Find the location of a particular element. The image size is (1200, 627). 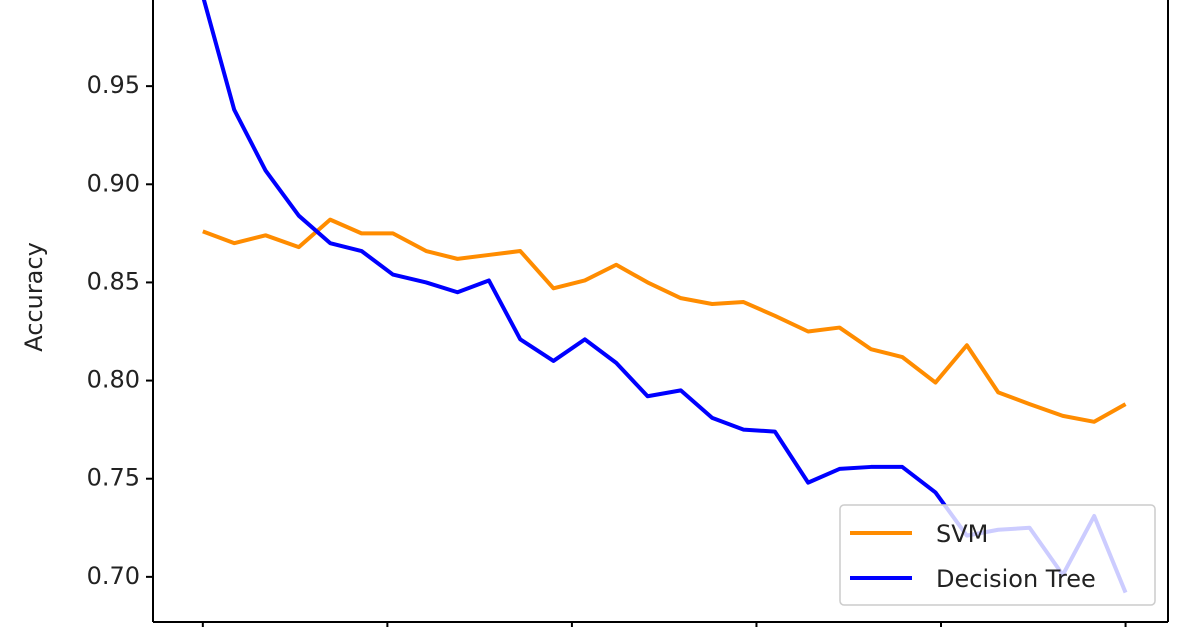

y-tick-label: 0.95 is located at coordinates (113, 85).